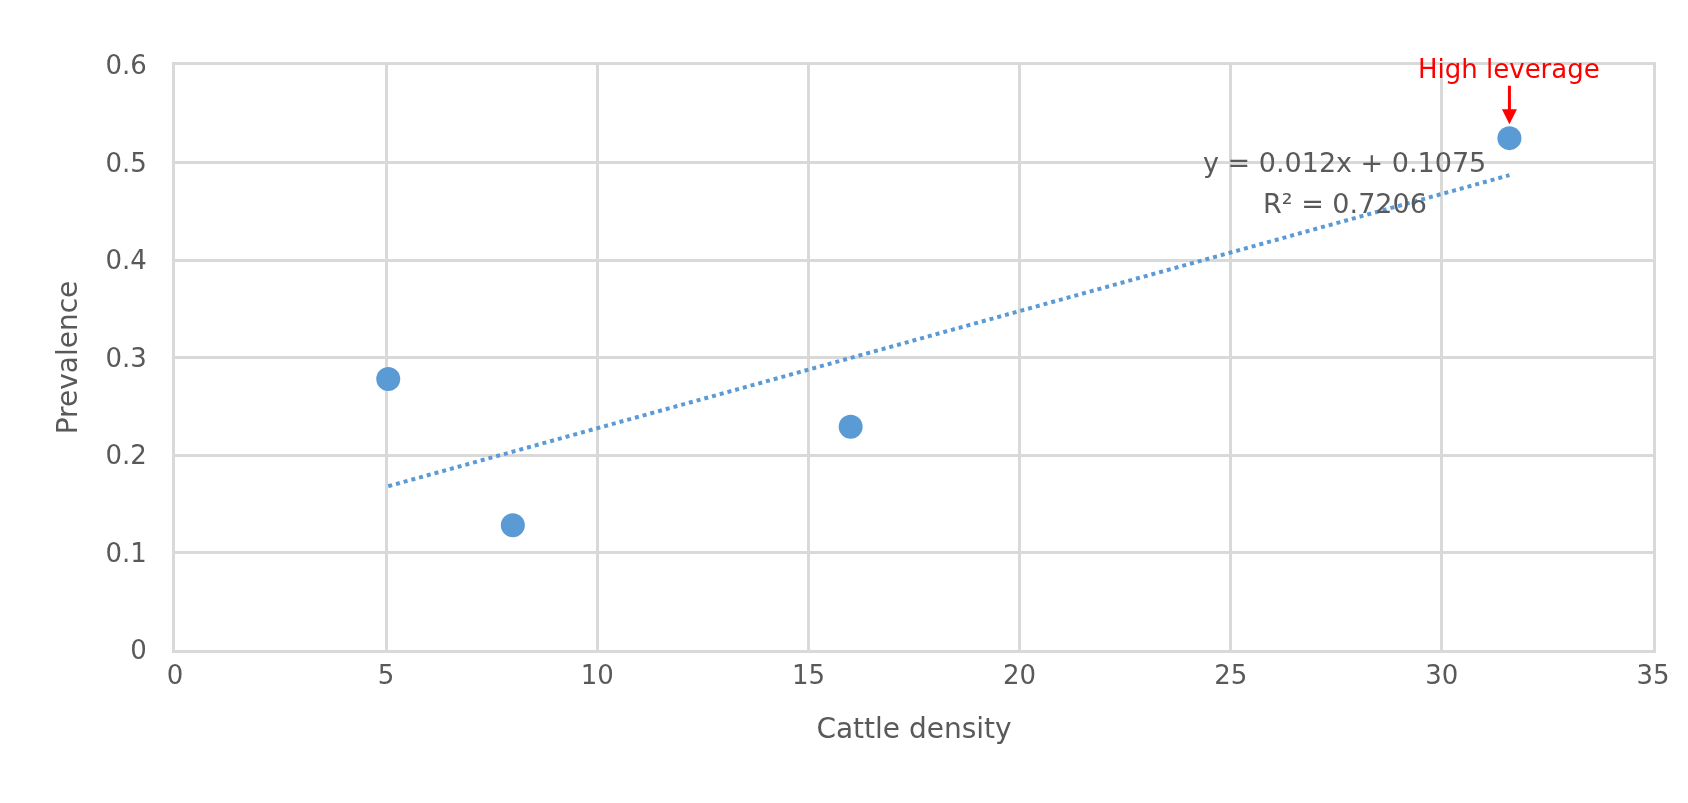 The height and width of the screenshot is (803, 1688). Describe the element at coordinates (1442, 675) in the screenshot. I see `x-tick-label: 30` at that location.